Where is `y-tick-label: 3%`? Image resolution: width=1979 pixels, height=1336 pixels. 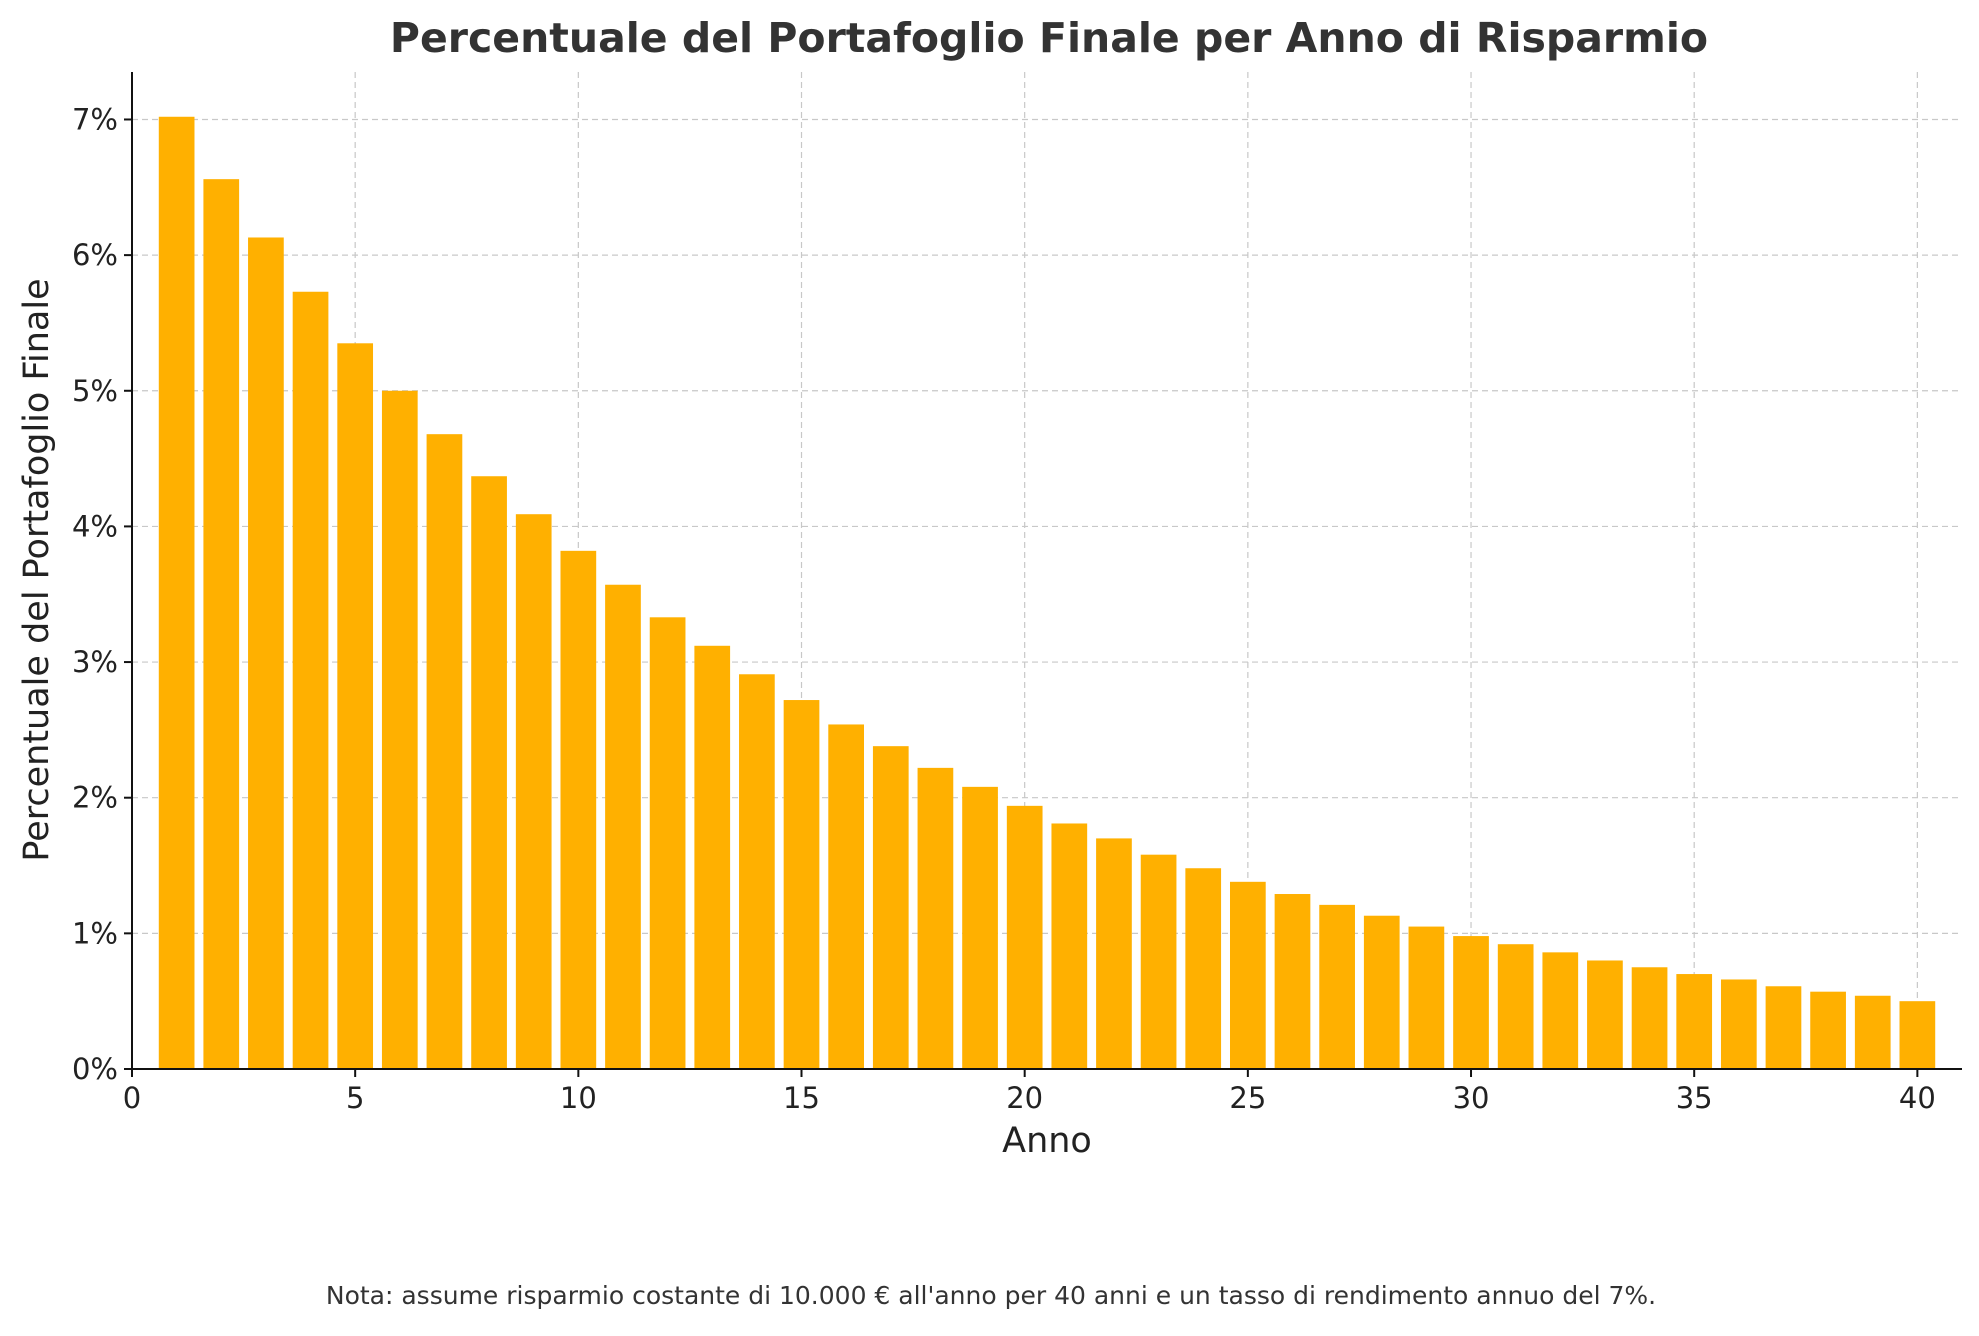 y-tick-label: 3% is located at coordinates (95, 662).